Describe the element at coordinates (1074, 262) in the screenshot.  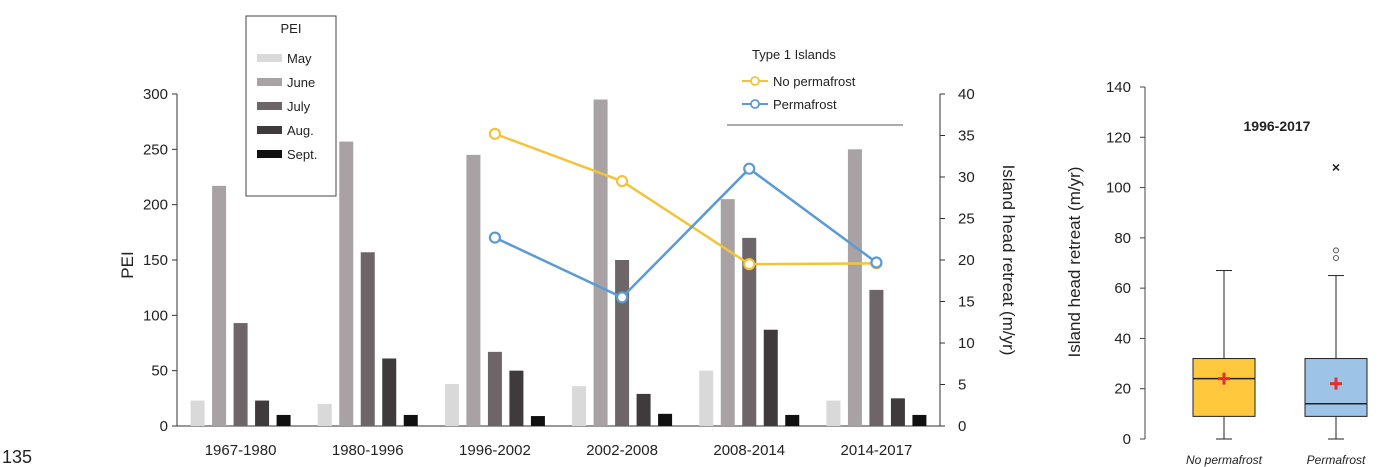
I see `box-y-axis-title: Island head retreat (m/yr)` at that location.